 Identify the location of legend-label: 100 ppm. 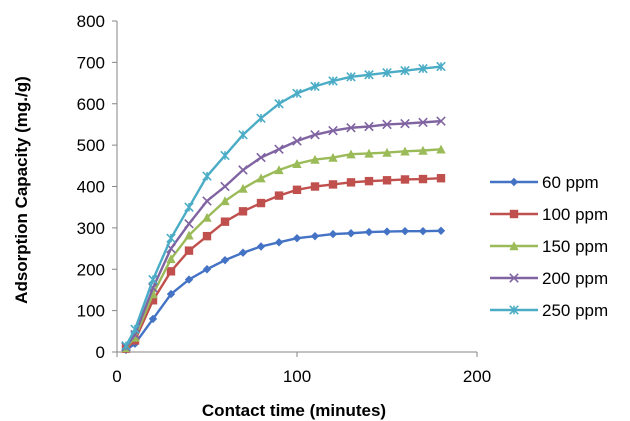
(575, 214).